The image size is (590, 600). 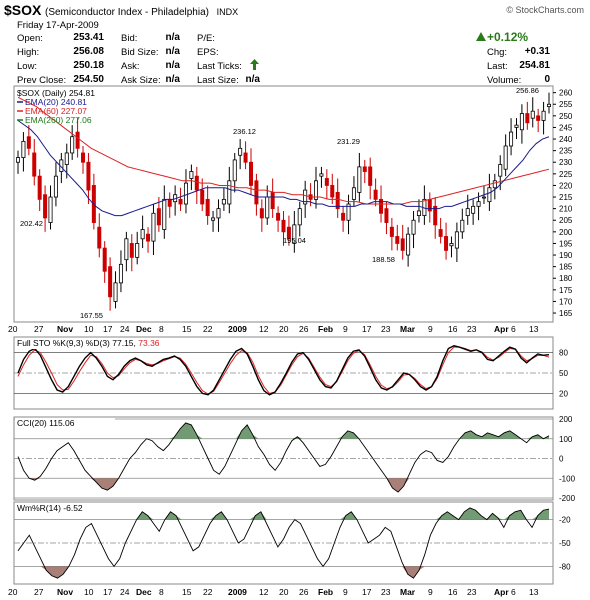 What do you see at coordinates (187, 592) in the screenshot?
I see `x-tick-label-bottom: 15` at bounding box center [187, 592].